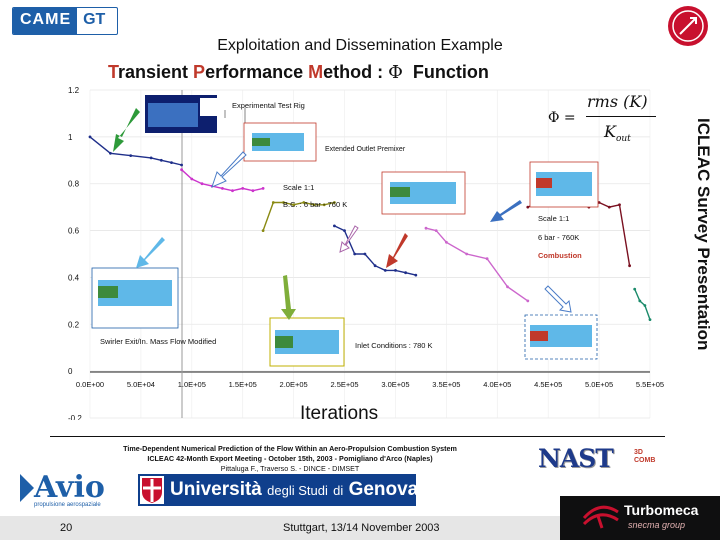 This screenshot has width=720, height=540. What do you see at coordinates (365, 149) in the screenshot?
I see `annotation-premixer: Extended Outlet Premixer` at bounding box center [365, 149].